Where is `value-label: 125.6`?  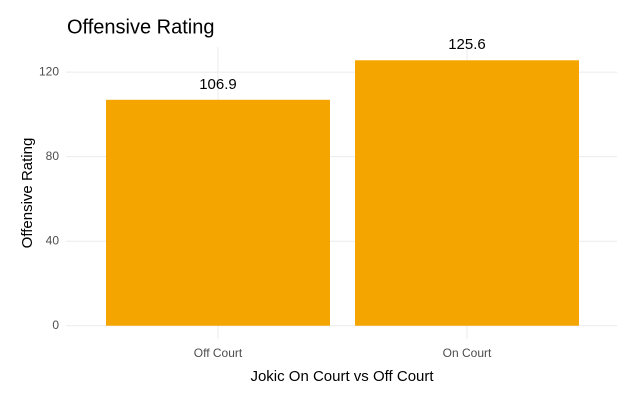 value-label: 125.6 is located at coordinates (467, 44).